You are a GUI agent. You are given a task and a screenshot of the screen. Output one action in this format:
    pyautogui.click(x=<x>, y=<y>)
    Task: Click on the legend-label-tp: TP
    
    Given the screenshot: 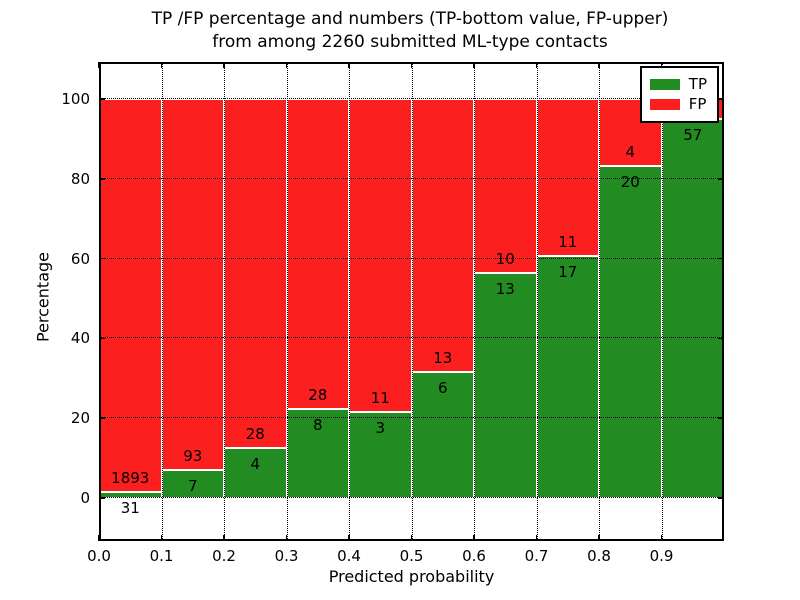 What is the action you would take?
    pyautogui.click(x=697, y=84)
    